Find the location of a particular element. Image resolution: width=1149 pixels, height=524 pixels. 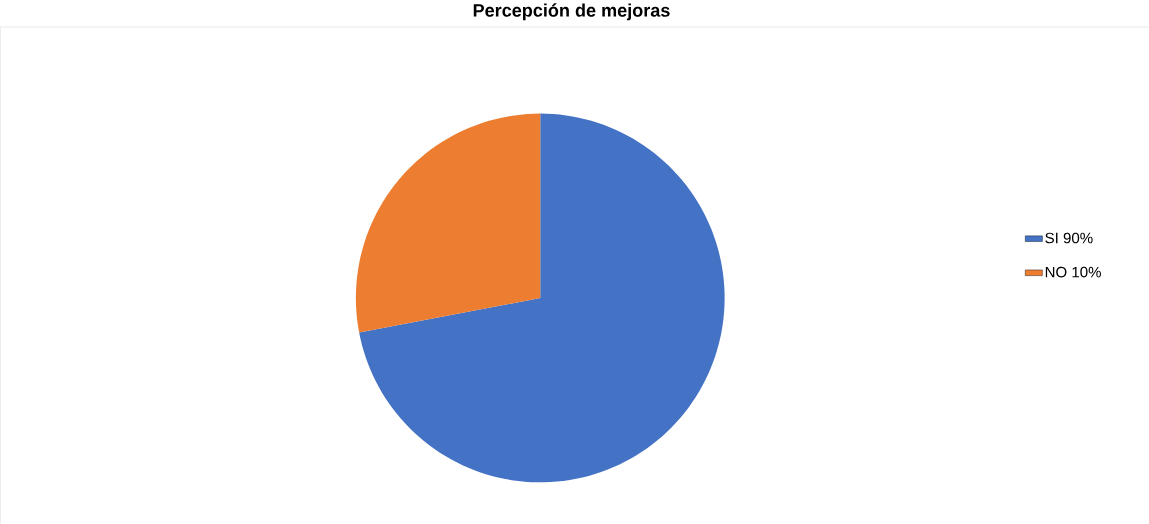

legend-label: NO 10% is located at coordinates (1073, 272).